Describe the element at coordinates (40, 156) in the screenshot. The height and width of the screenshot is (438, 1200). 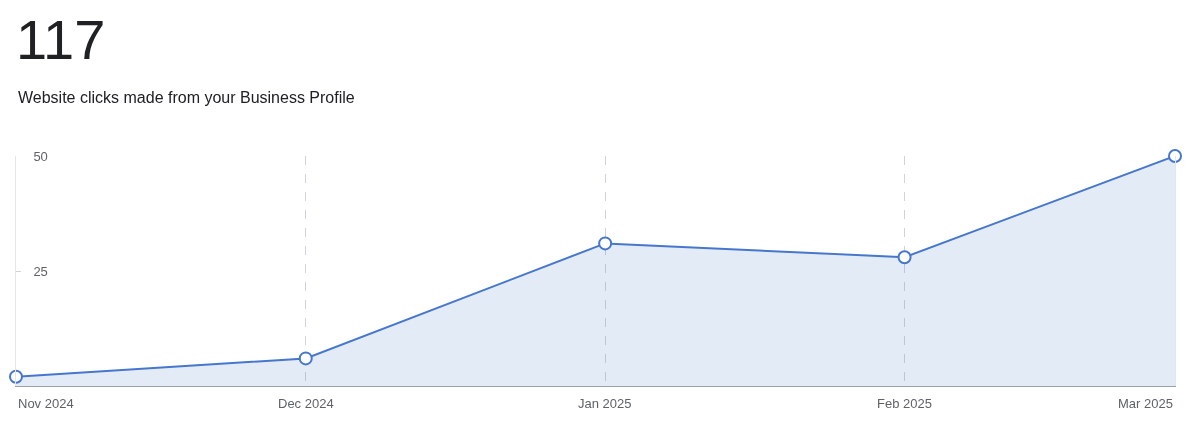
I see `y-tick-label: 50` at that location.